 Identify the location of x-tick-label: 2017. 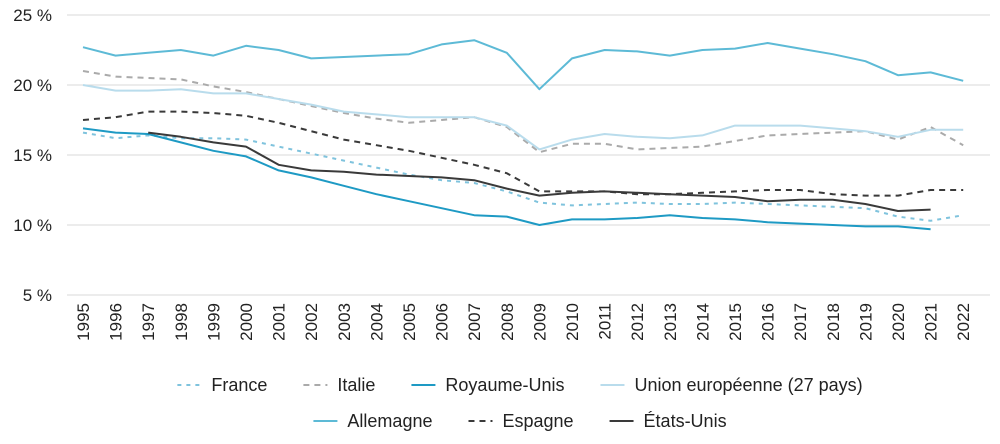
(800, 322).